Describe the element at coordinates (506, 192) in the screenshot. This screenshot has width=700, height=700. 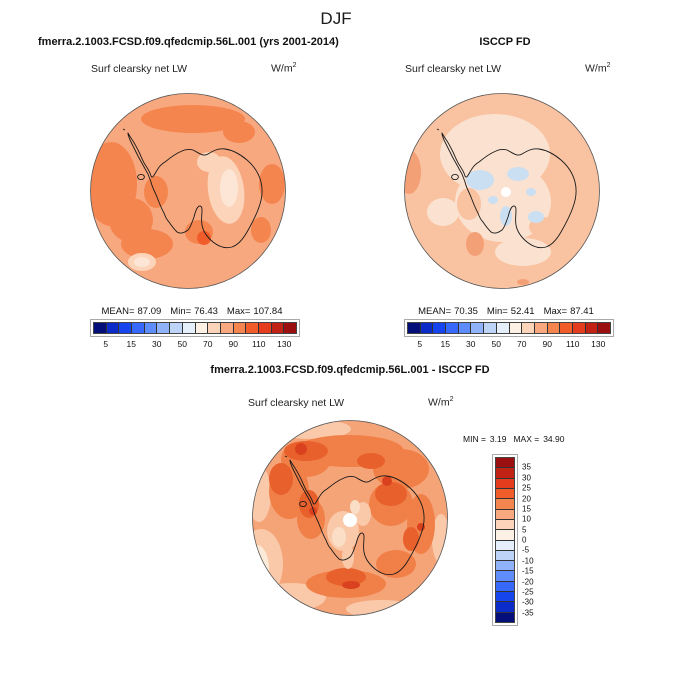
I see `missing-data-pole-dot` at that location.